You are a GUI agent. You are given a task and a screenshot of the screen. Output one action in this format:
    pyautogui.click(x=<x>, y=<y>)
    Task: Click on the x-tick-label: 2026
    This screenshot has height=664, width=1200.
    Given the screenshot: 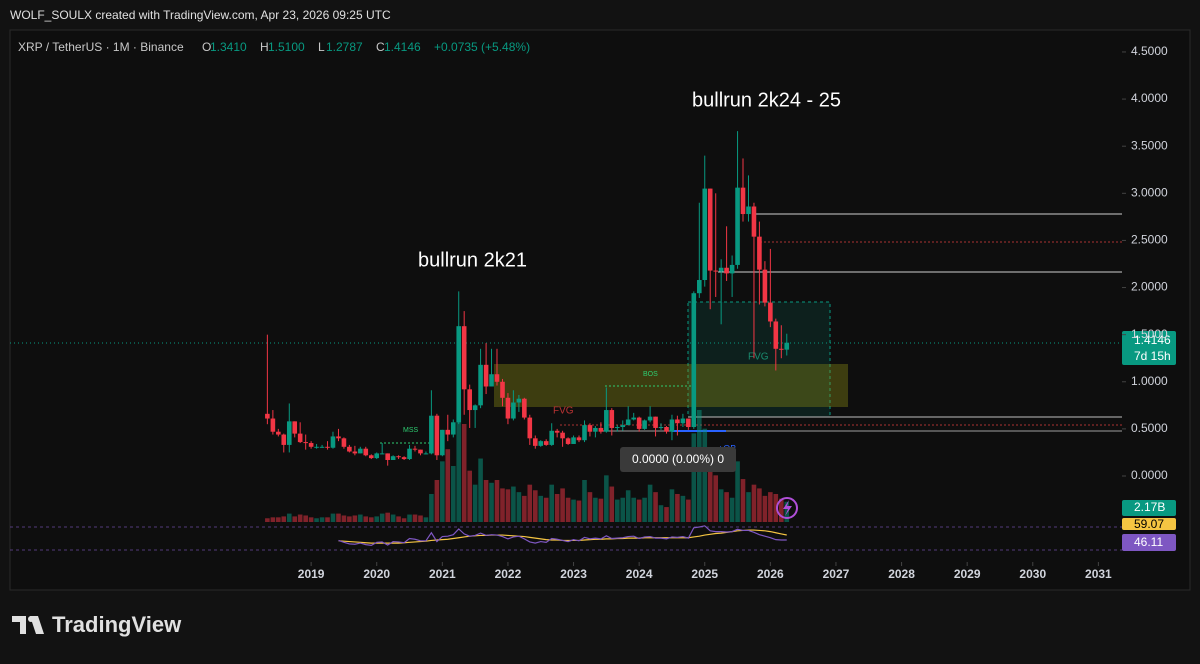 What is the action you would take?
    pyautogui.click(x=770, y=574)
    